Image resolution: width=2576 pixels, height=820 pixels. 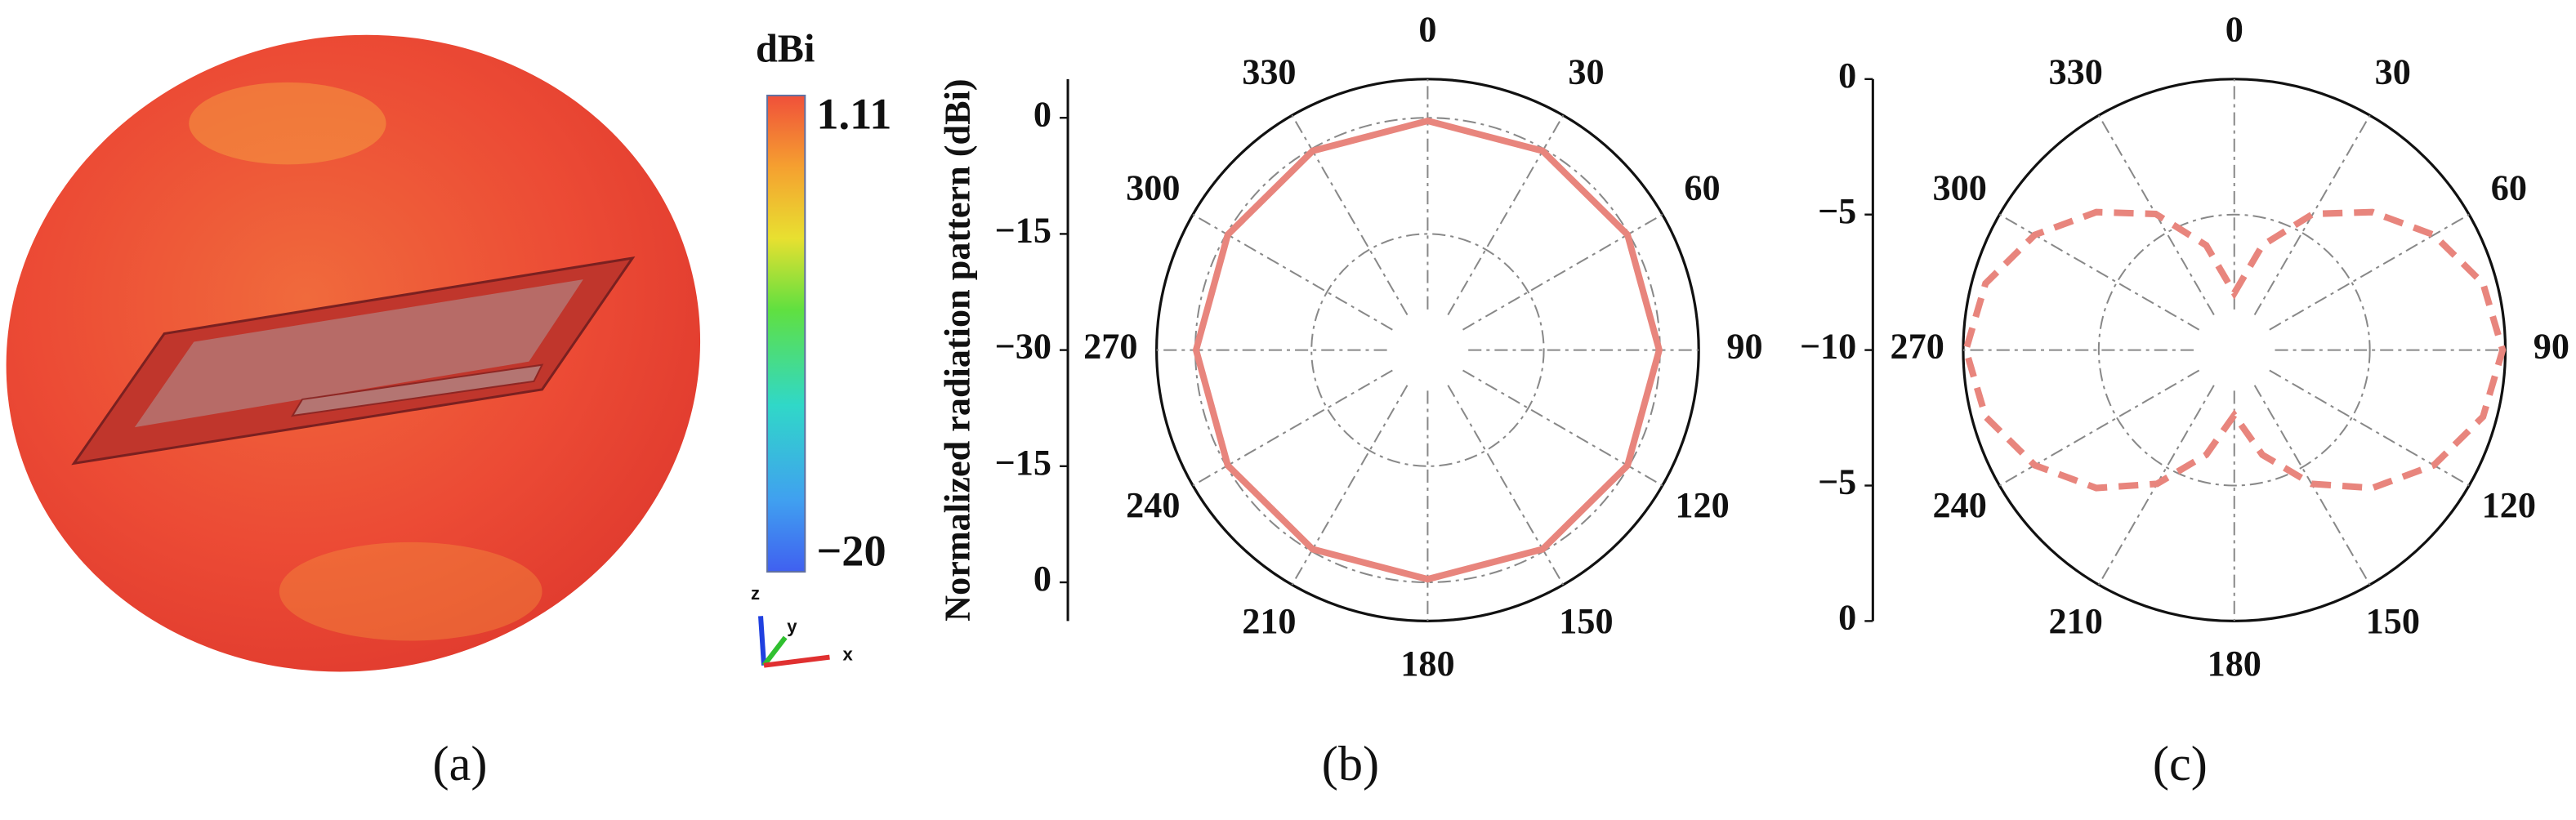 I want to click on r-tick-label: −10, so click(x=1828, y=347).